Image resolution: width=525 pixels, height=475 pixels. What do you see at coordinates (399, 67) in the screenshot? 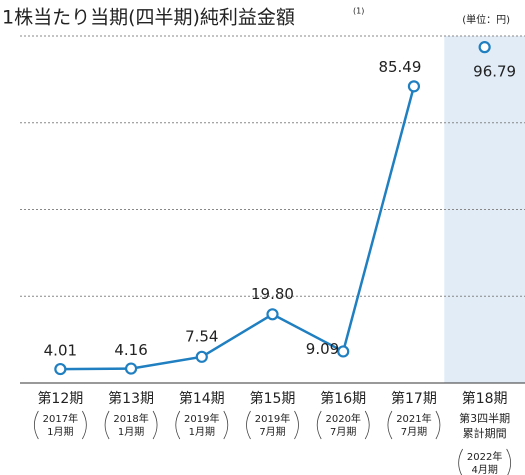
I see `value-label: 85.49` at bounding box center [399, 67].